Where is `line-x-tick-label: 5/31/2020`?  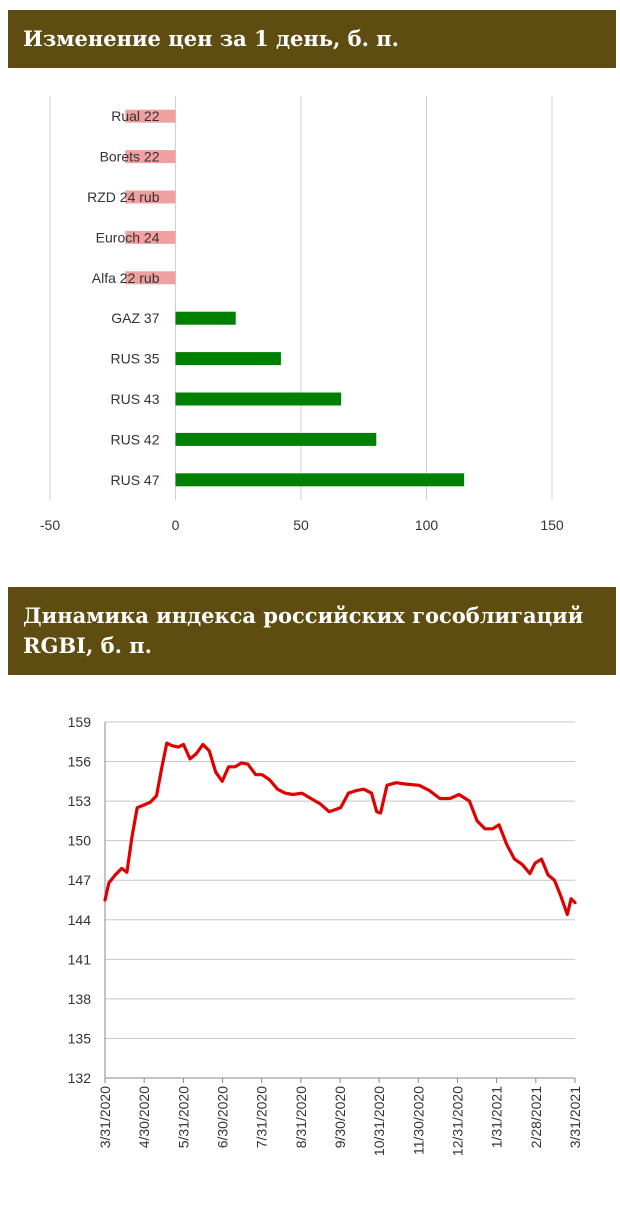
line-x-tick-label: 5/31/2020 is located at coordinates (183, 1117).